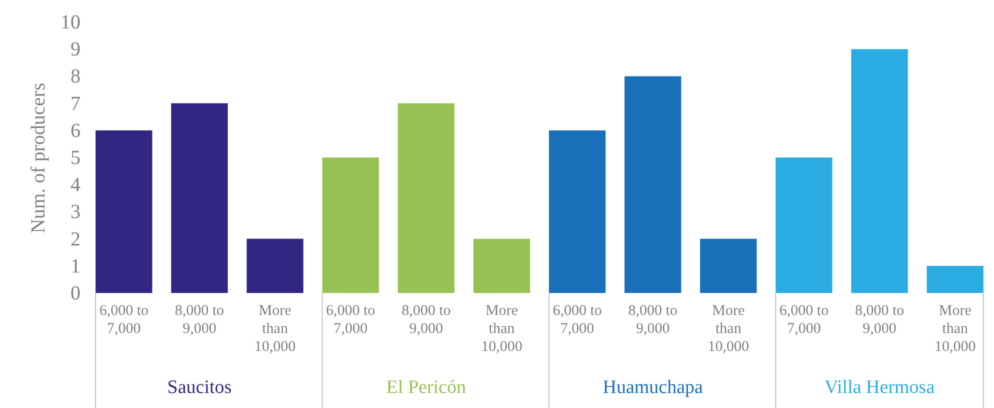  Describe the element at coordinates (75, 293) in the screenshot. I see `y-tick-label: 0` at that location.